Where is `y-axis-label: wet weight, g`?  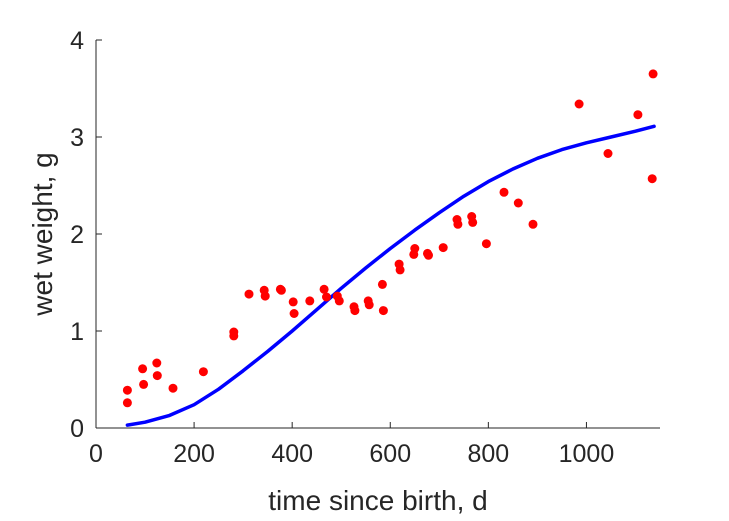 y-axis-label: wet weight, g is located at coordinates (42, 234).